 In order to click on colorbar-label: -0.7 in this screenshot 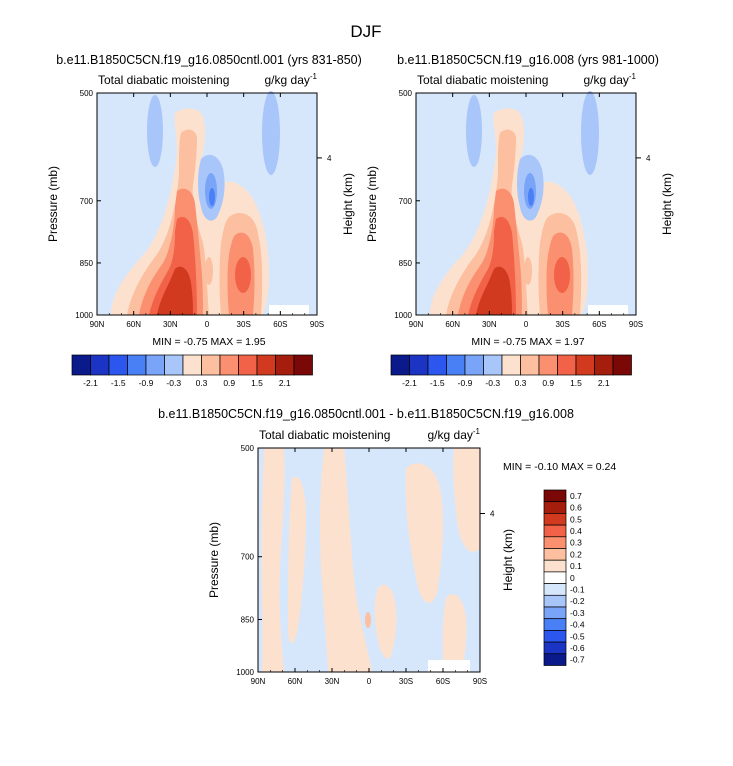, I will do `click(577, 660)`.